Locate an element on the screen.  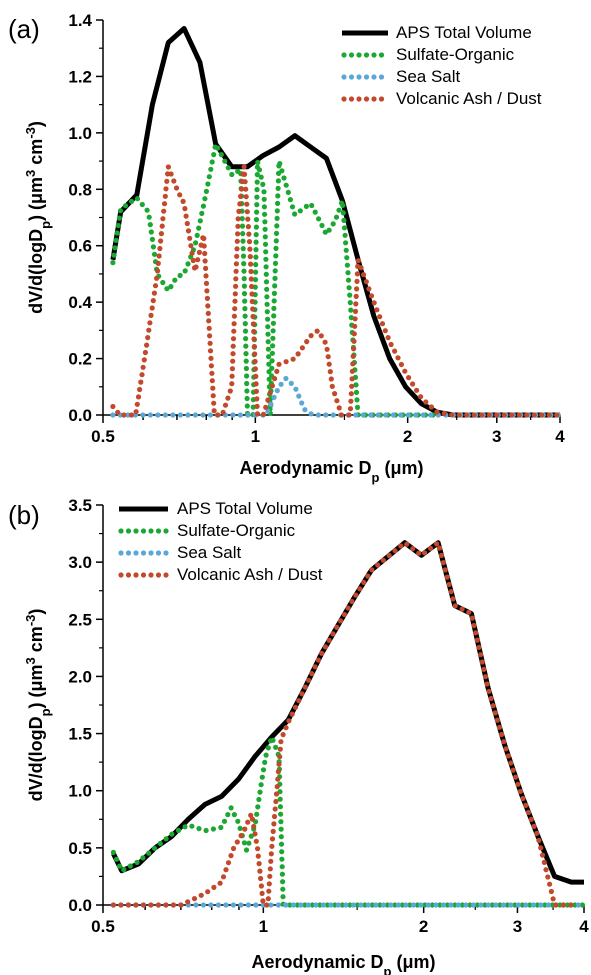
x-axis-label: Aerodynamic Dp (μm) is located at coordinates (343, 963).